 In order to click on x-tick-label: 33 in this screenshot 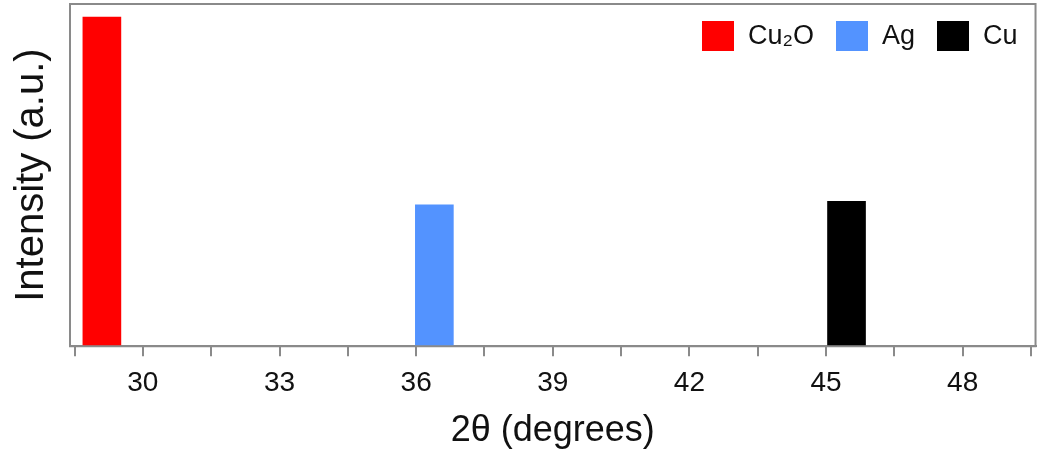, I will do `click(279, 381)`.